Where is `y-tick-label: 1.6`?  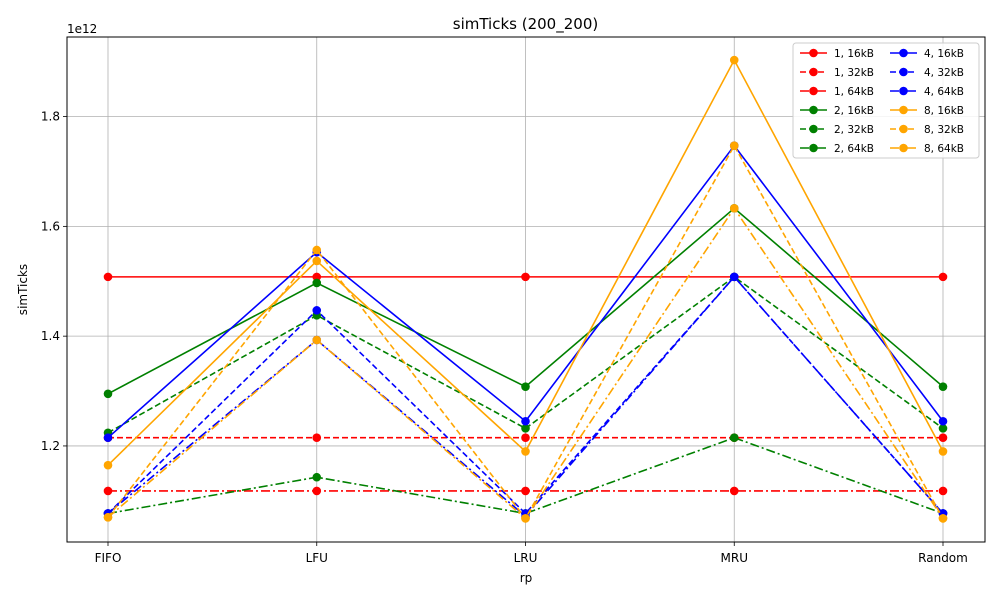 y-tick-label: 1.6 is located at coordinates (50, 226).